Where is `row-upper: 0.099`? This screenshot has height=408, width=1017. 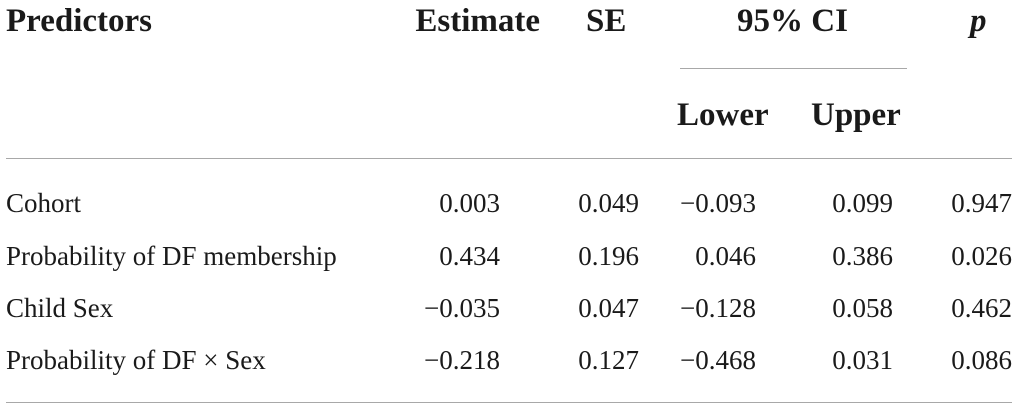
row-upper: 0.099 is located at coordinates (862, 203).